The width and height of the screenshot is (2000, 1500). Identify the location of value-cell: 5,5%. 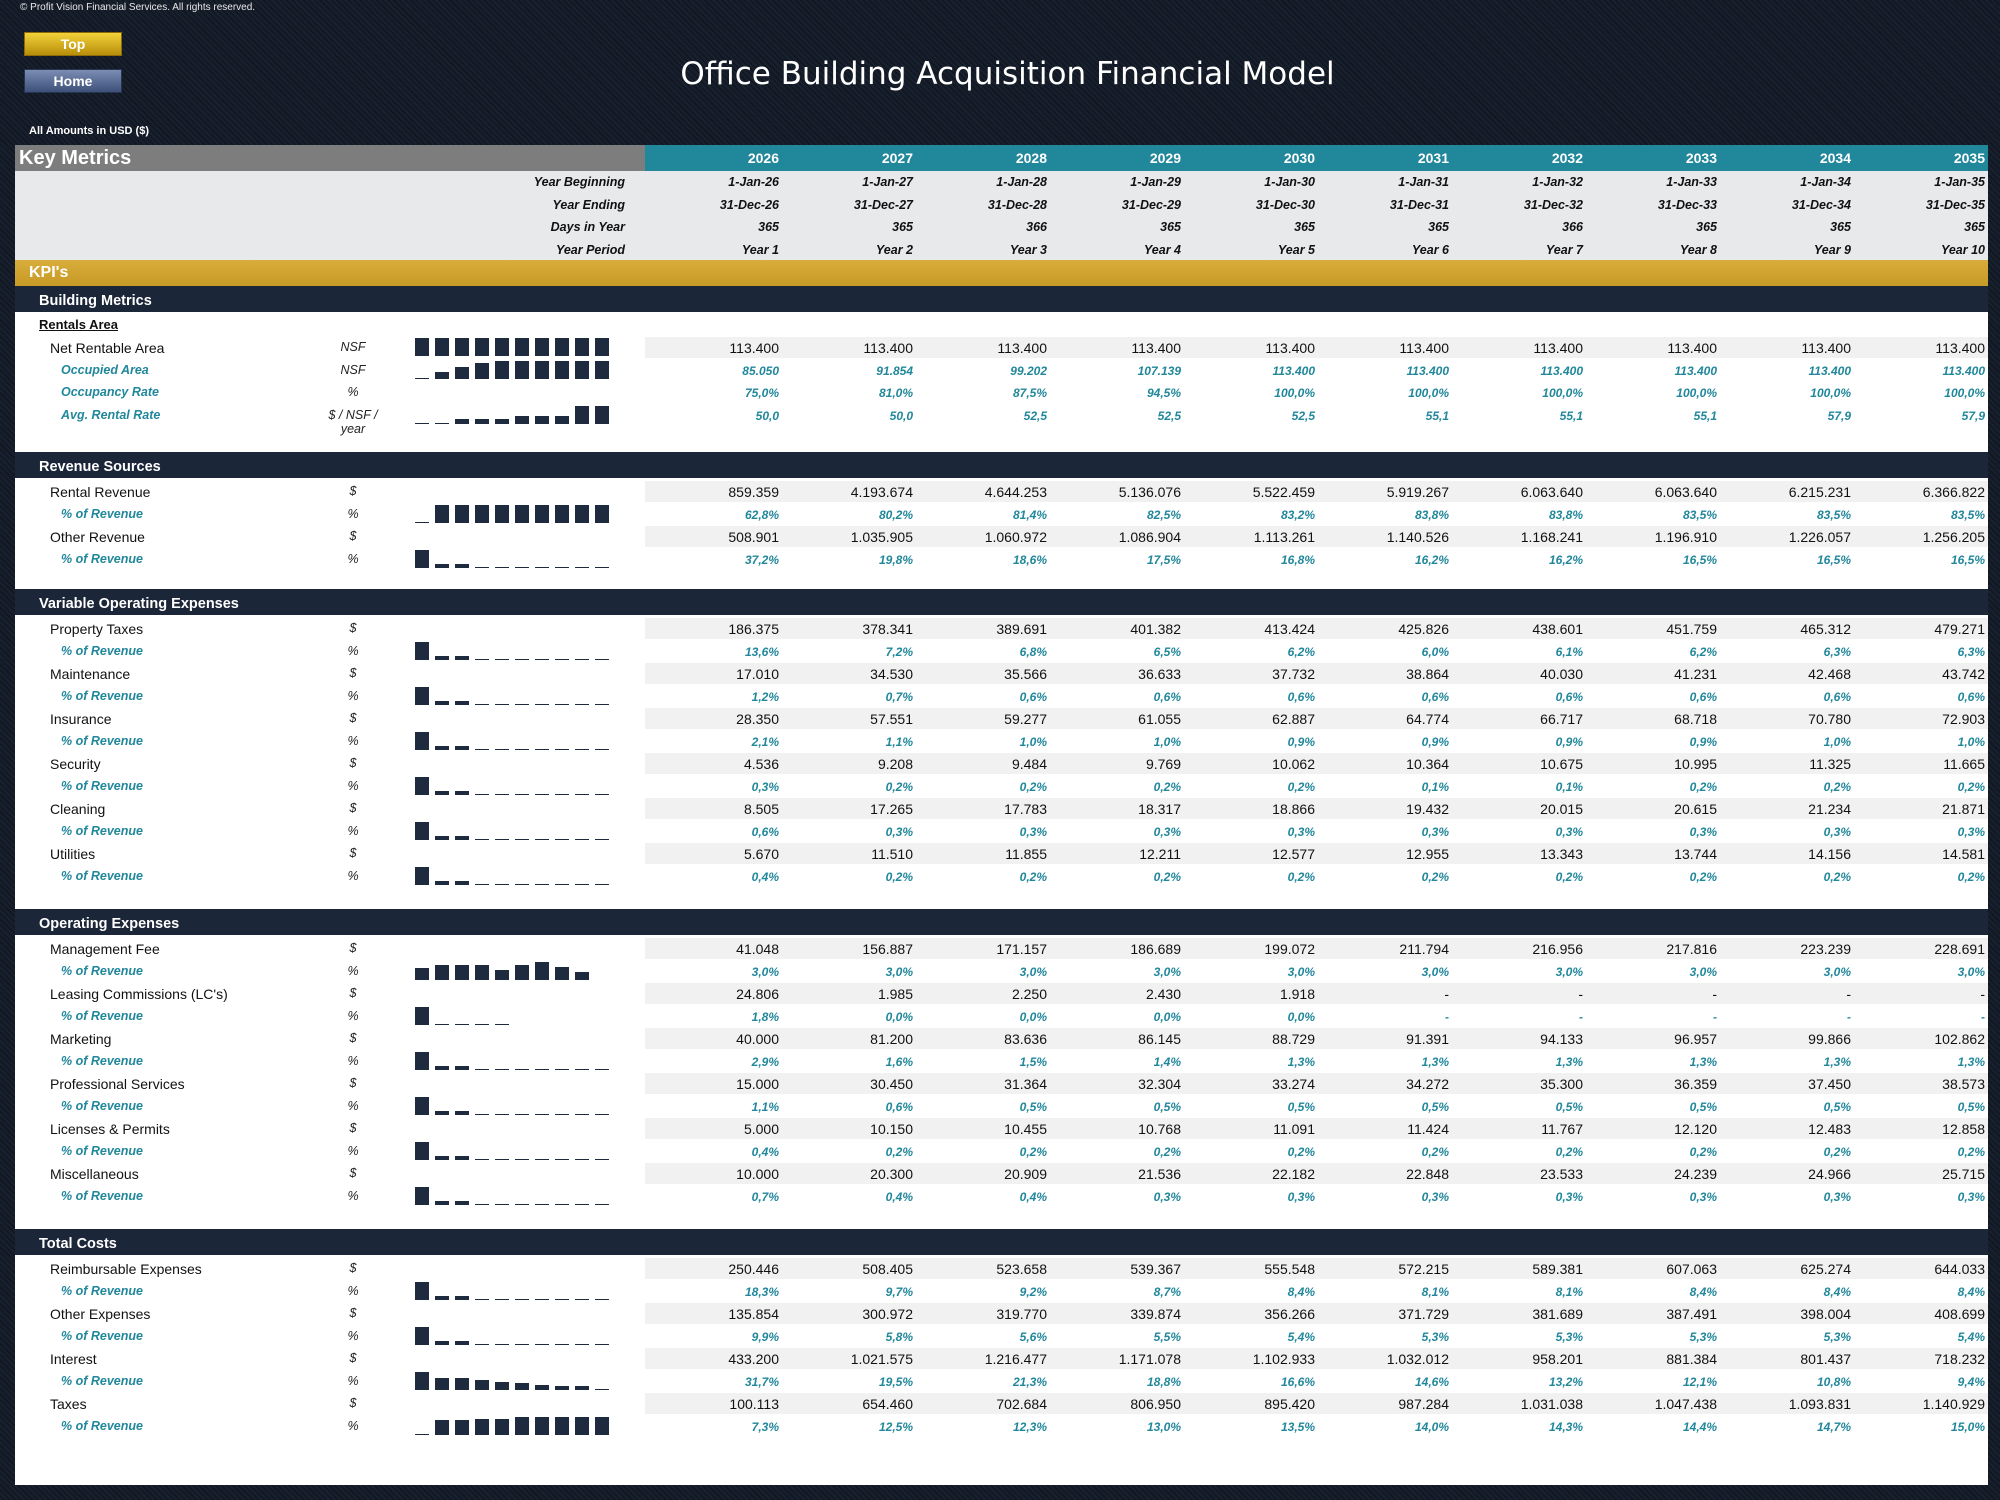
(1167, 1336).